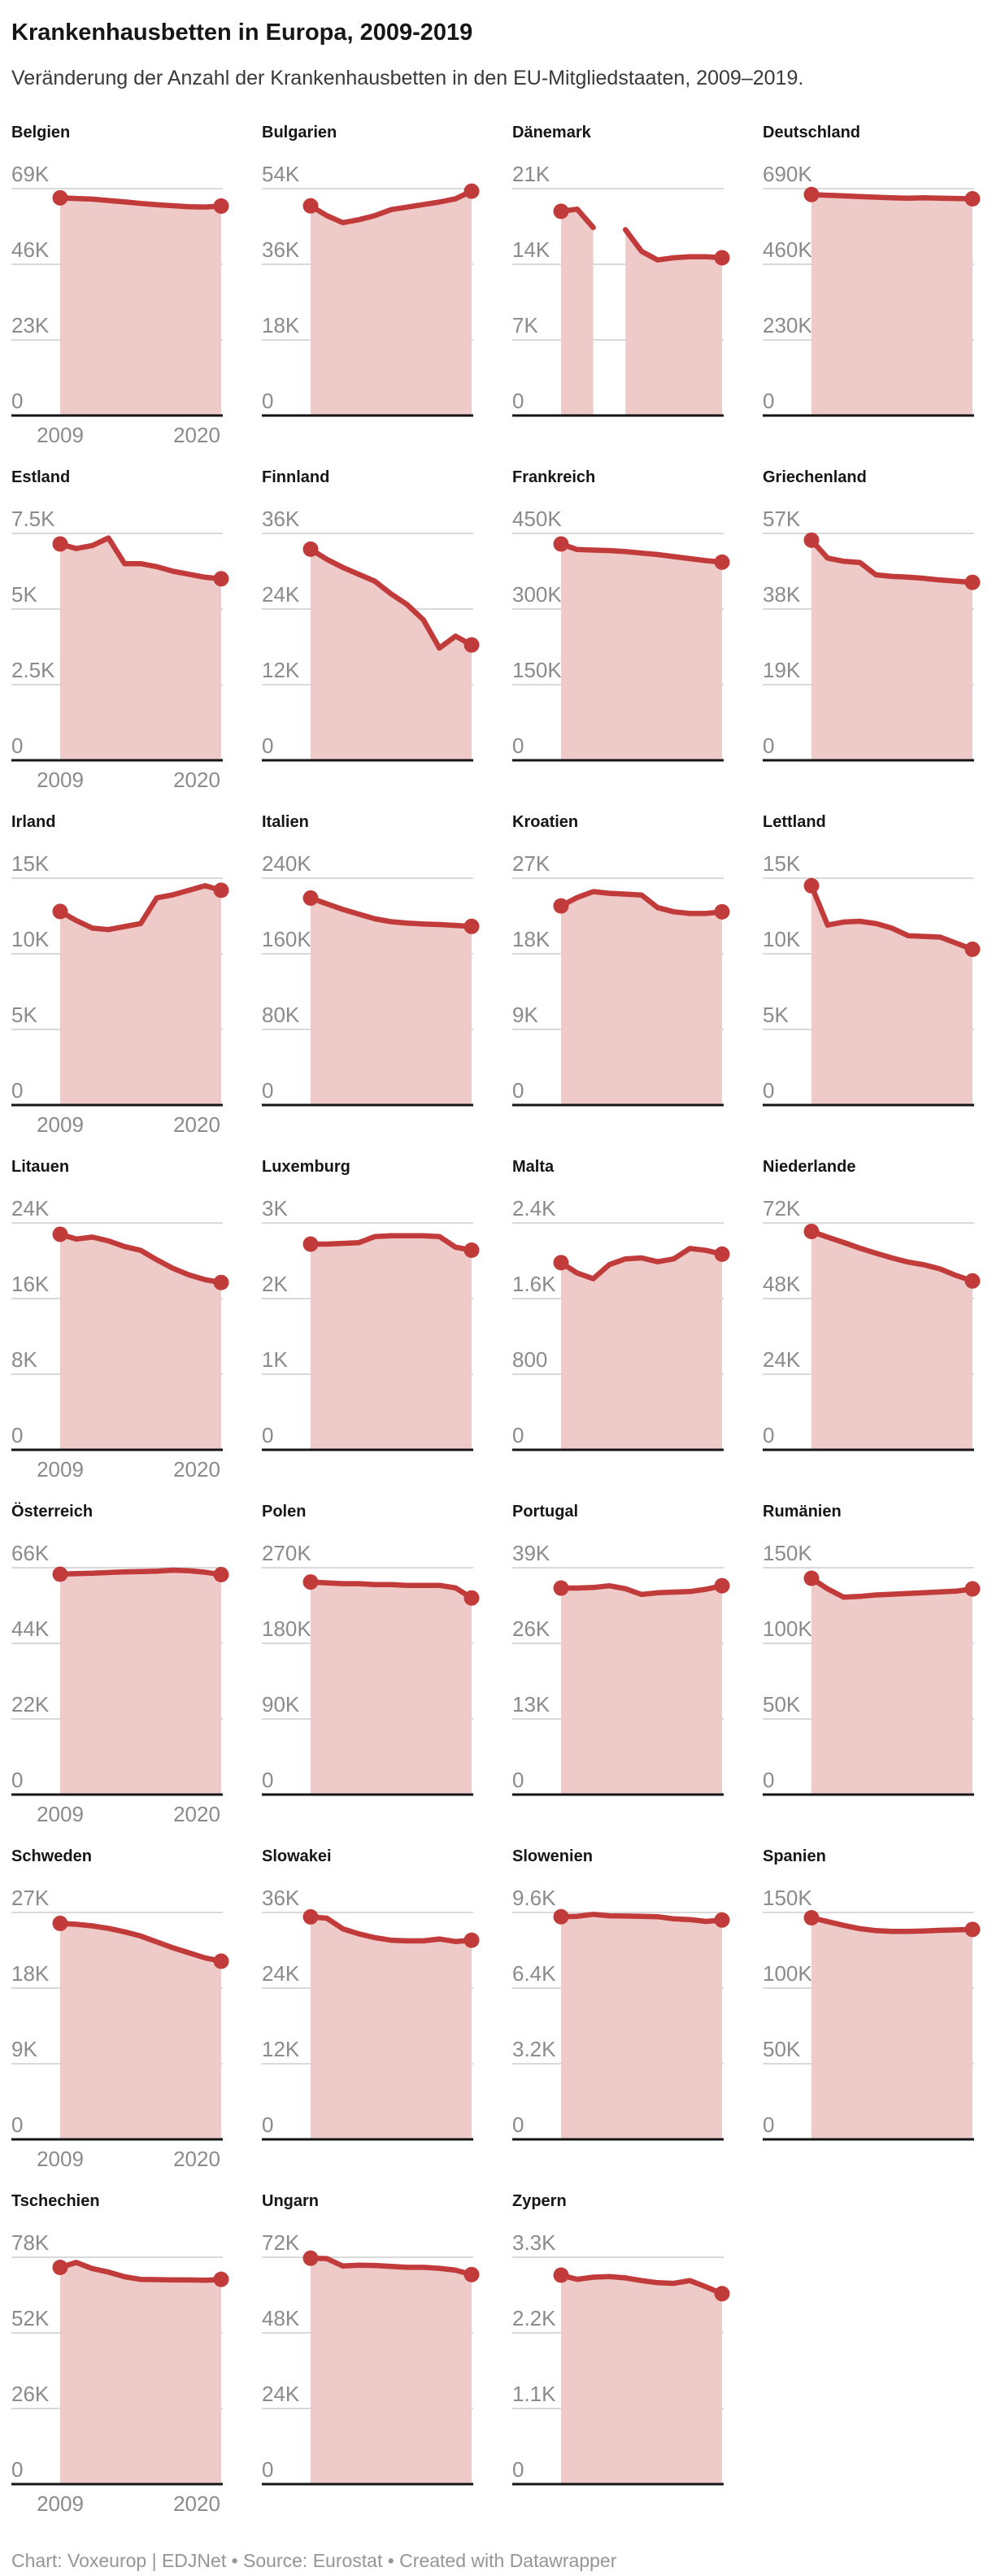  Describe the element at coordinates (281, 2243) in the screenshot. I see `y-tick-label: 72K` at that location.